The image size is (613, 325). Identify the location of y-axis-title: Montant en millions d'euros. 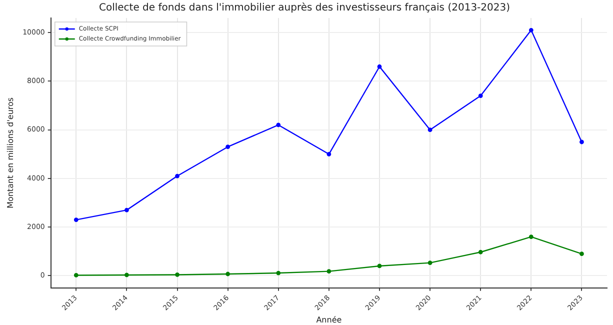
(10, 152).